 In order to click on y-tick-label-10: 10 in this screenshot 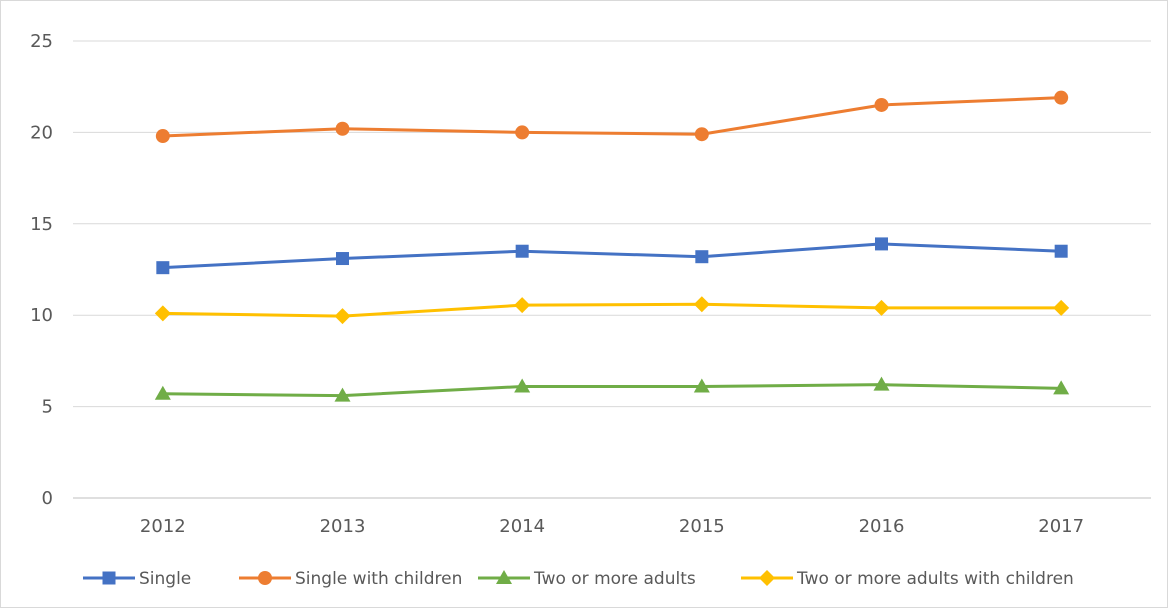, I will do `click(41, 315)`.